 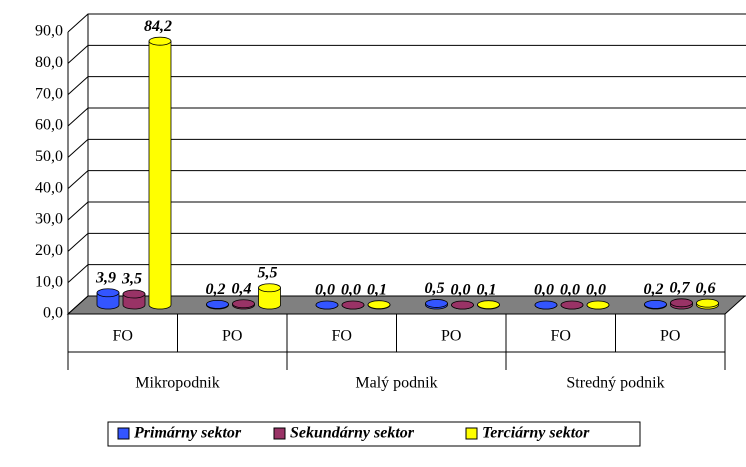 I want to click on value-label: 84,2, so click(x=158, y=26).